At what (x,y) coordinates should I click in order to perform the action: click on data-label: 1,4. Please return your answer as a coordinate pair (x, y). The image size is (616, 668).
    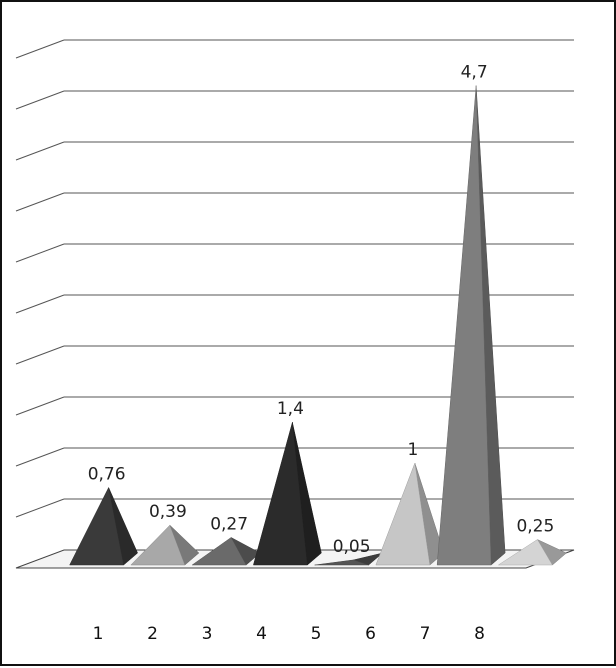
    Looking at the image, I should click on (290, 409).